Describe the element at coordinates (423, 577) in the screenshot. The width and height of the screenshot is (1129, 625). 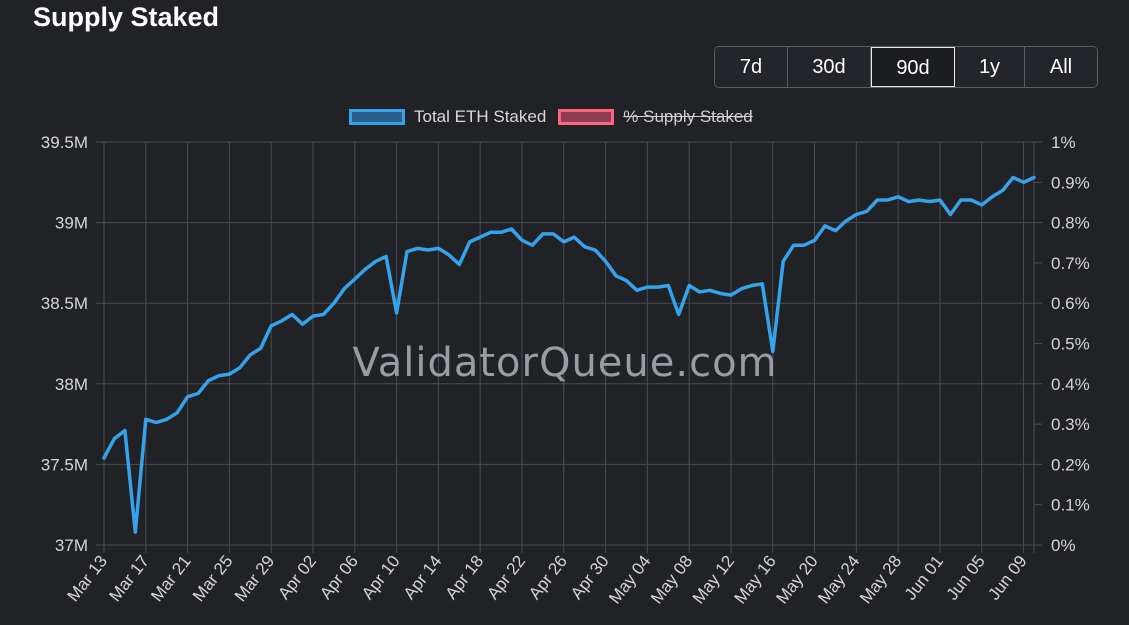
I see `x-tick-label: Apr 14` at that location.